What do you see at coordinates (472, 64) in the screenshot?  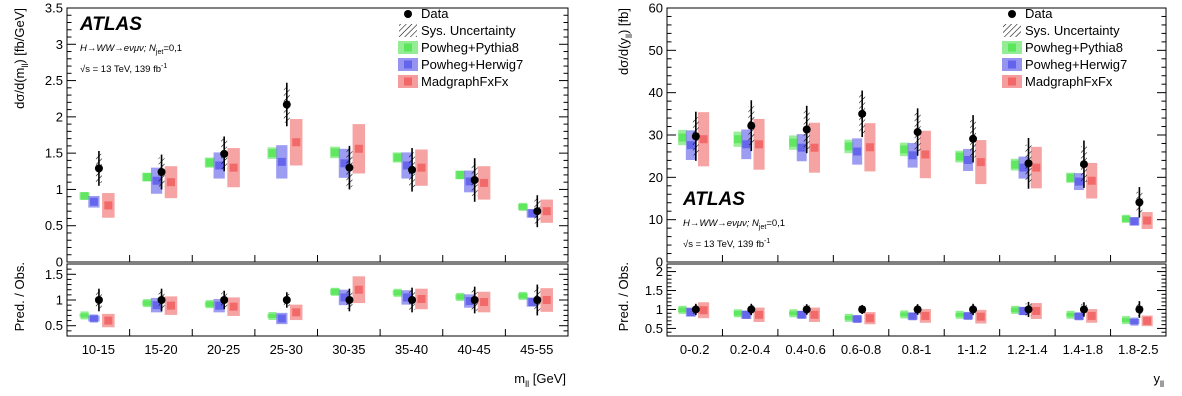 I see `legend-entry: Powheg+Herwig7` at bounding box center [472, 64].